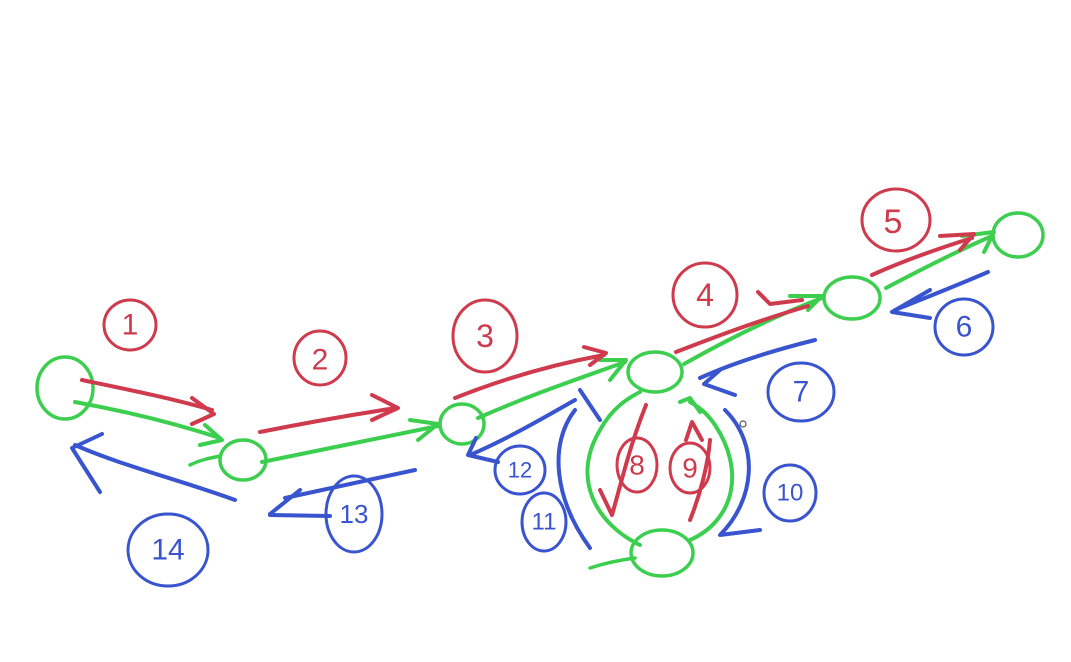 The image size is (1071, 662). I want to click on label-8: 8, so click(637, 465).